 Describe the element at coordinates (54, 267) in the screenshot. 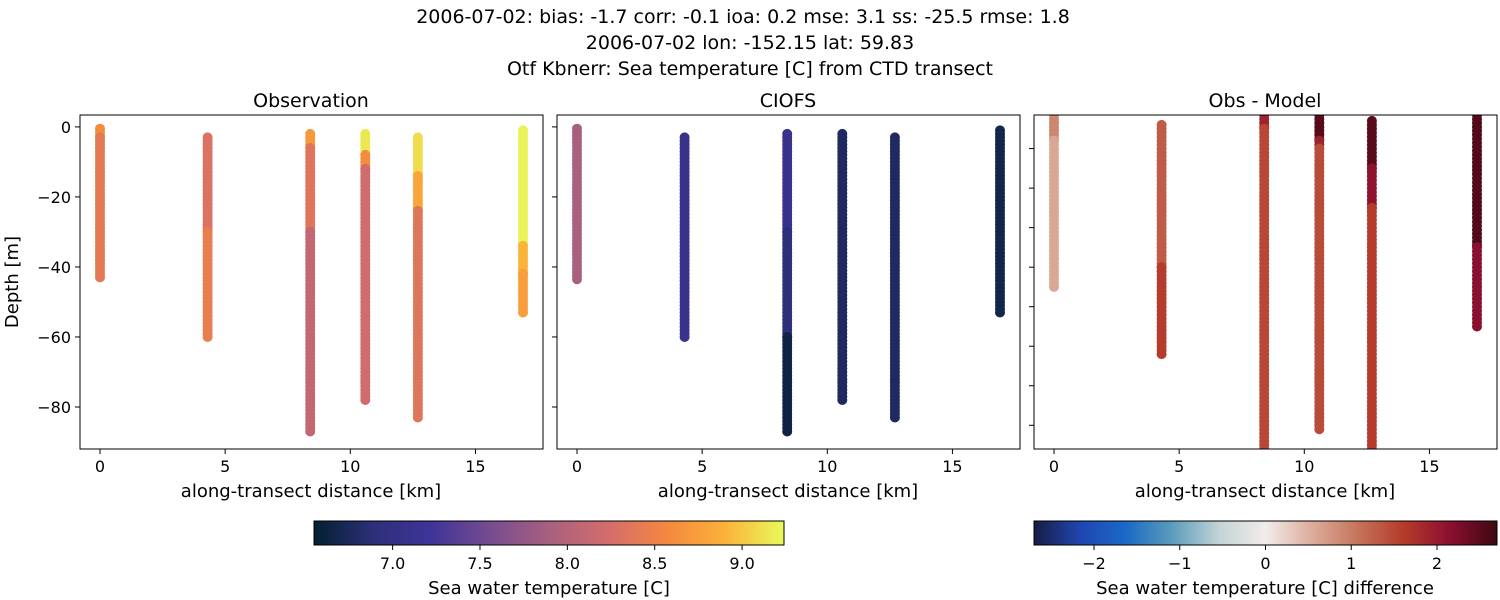

I see `y-tick-label: −40` at that location.